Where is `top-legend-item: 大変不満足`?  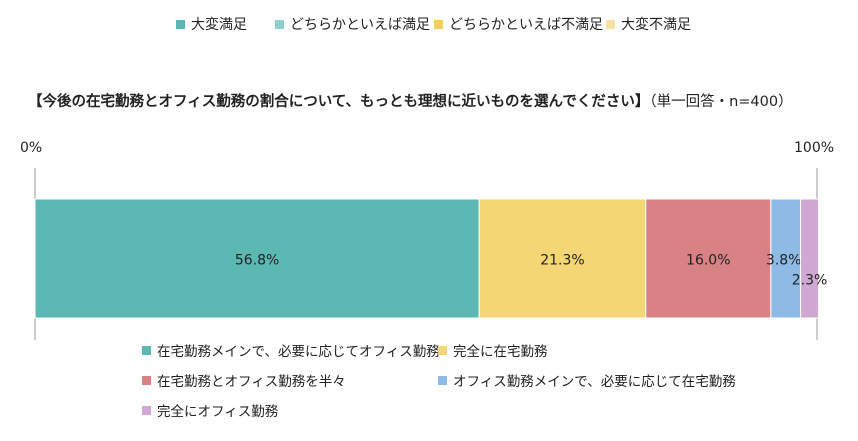 top-legend-item: 大変不満足 is located at coordinates (648, 24).